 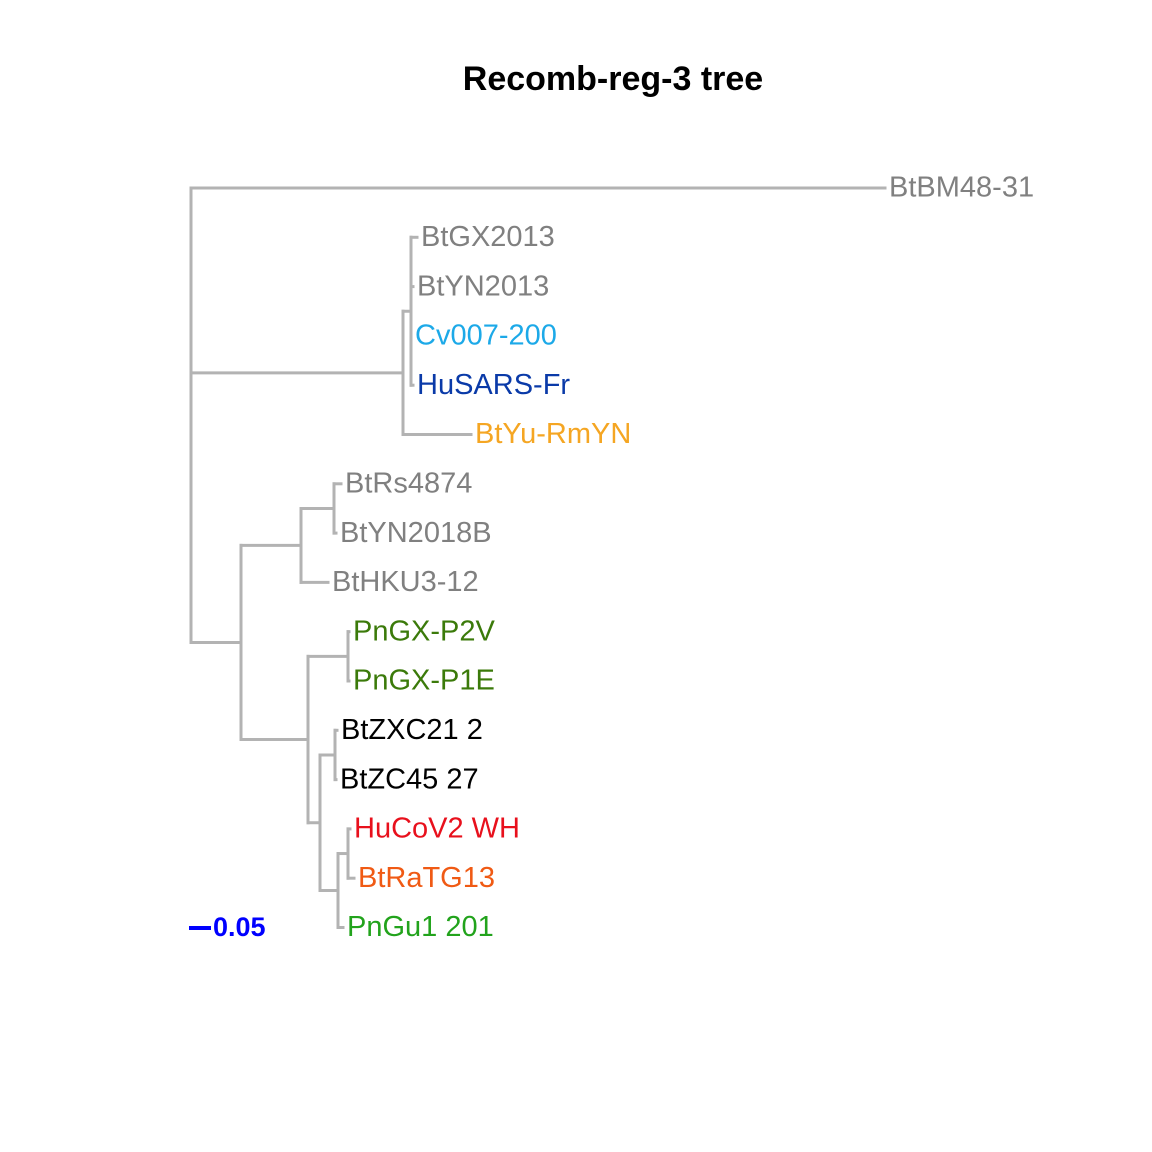 I want to click on leaf-label-btyu-rmyn: BtYu-RmYN, so click(x=553, y=434).